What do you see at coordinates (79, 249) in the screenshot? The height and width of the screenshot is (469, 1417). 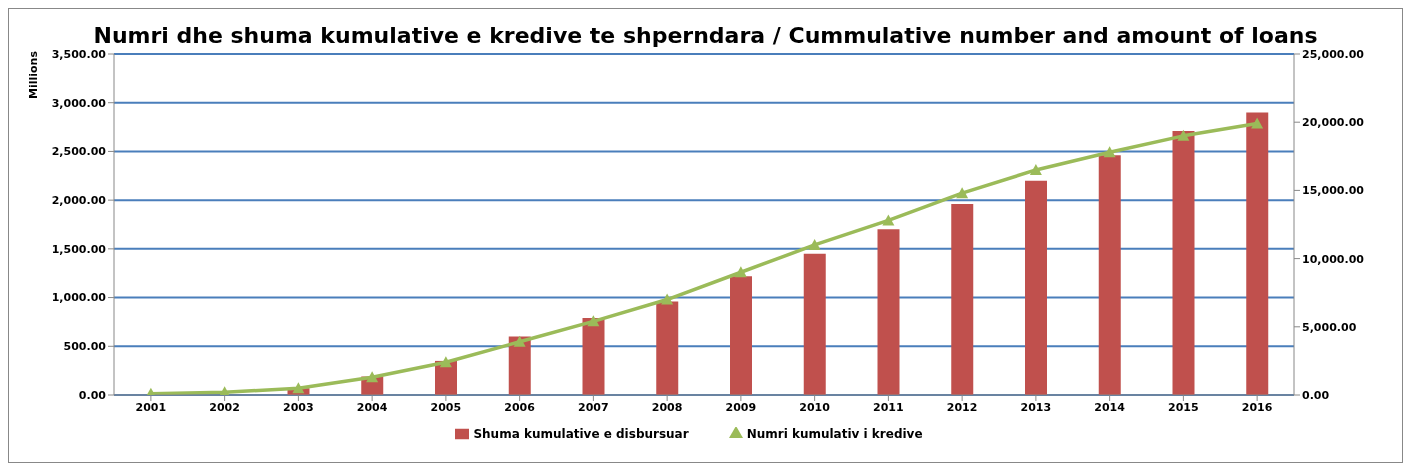 I see `y-tick-label: 1,500.00` at bounding box center [79, 249].